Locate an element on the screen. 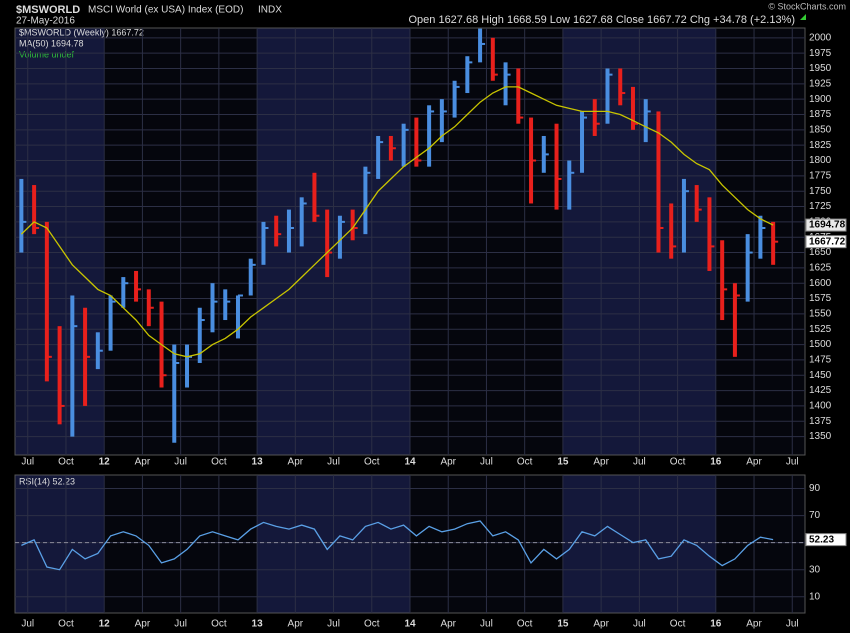 The width and height of the screenshot is (850, 633). x-tick-label: 16 is located at coordinates (716, 462).